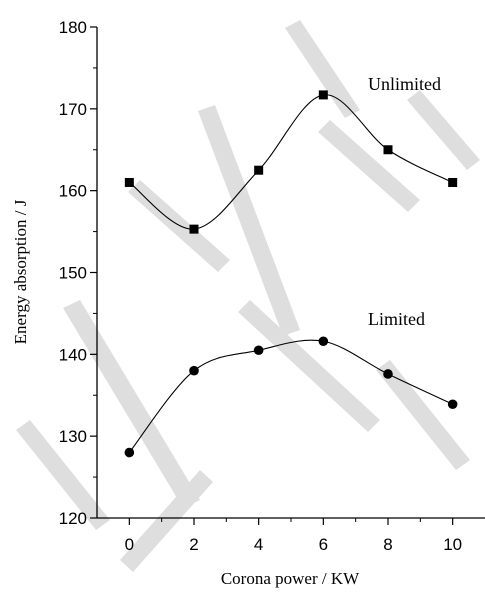 The image size is (485, 594). I want to click on y-tick-label: 150, so click(73, 273).